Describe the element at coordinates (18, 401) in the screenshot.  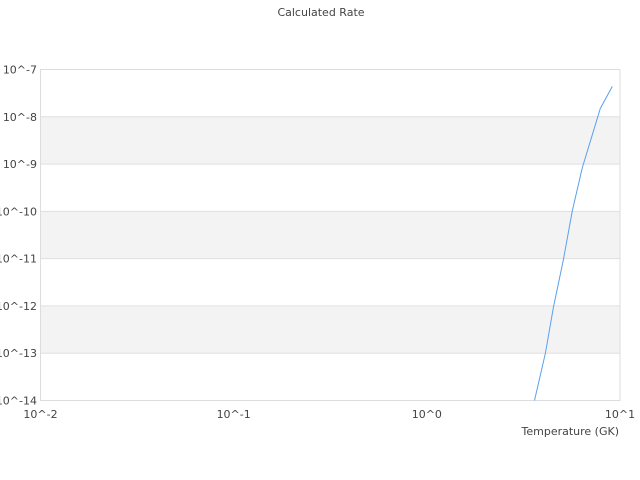
I see `y-tick-label: 10^-14` at that location.